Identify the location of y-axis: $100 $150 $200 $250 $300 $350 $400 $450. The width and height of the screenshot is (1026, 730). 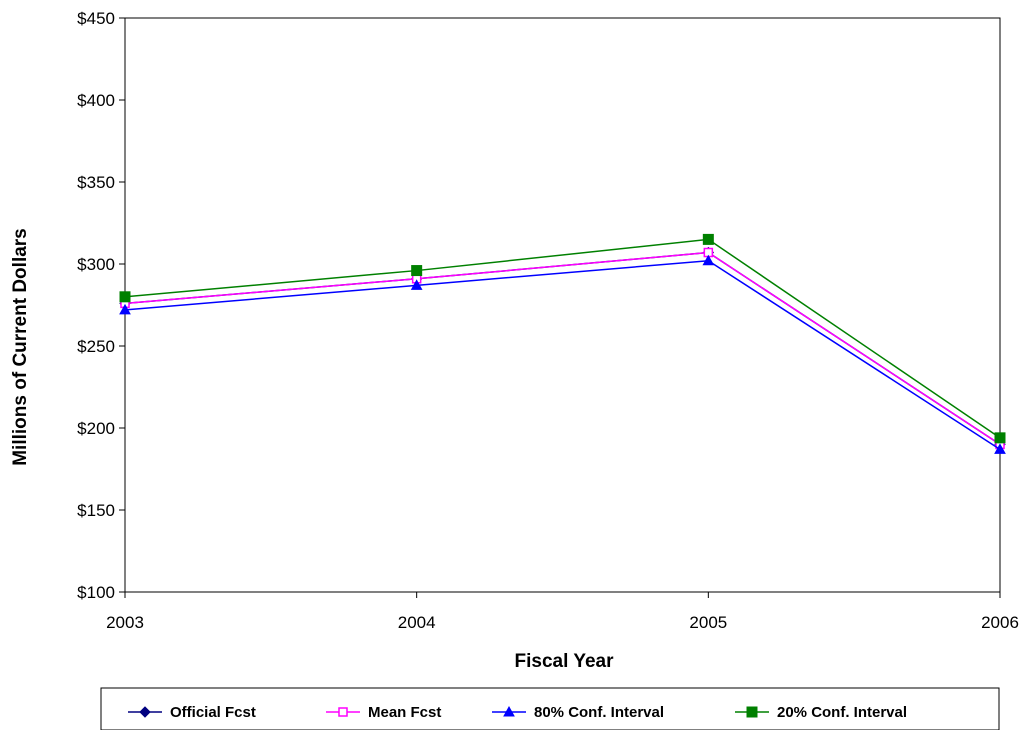
(101, 305).